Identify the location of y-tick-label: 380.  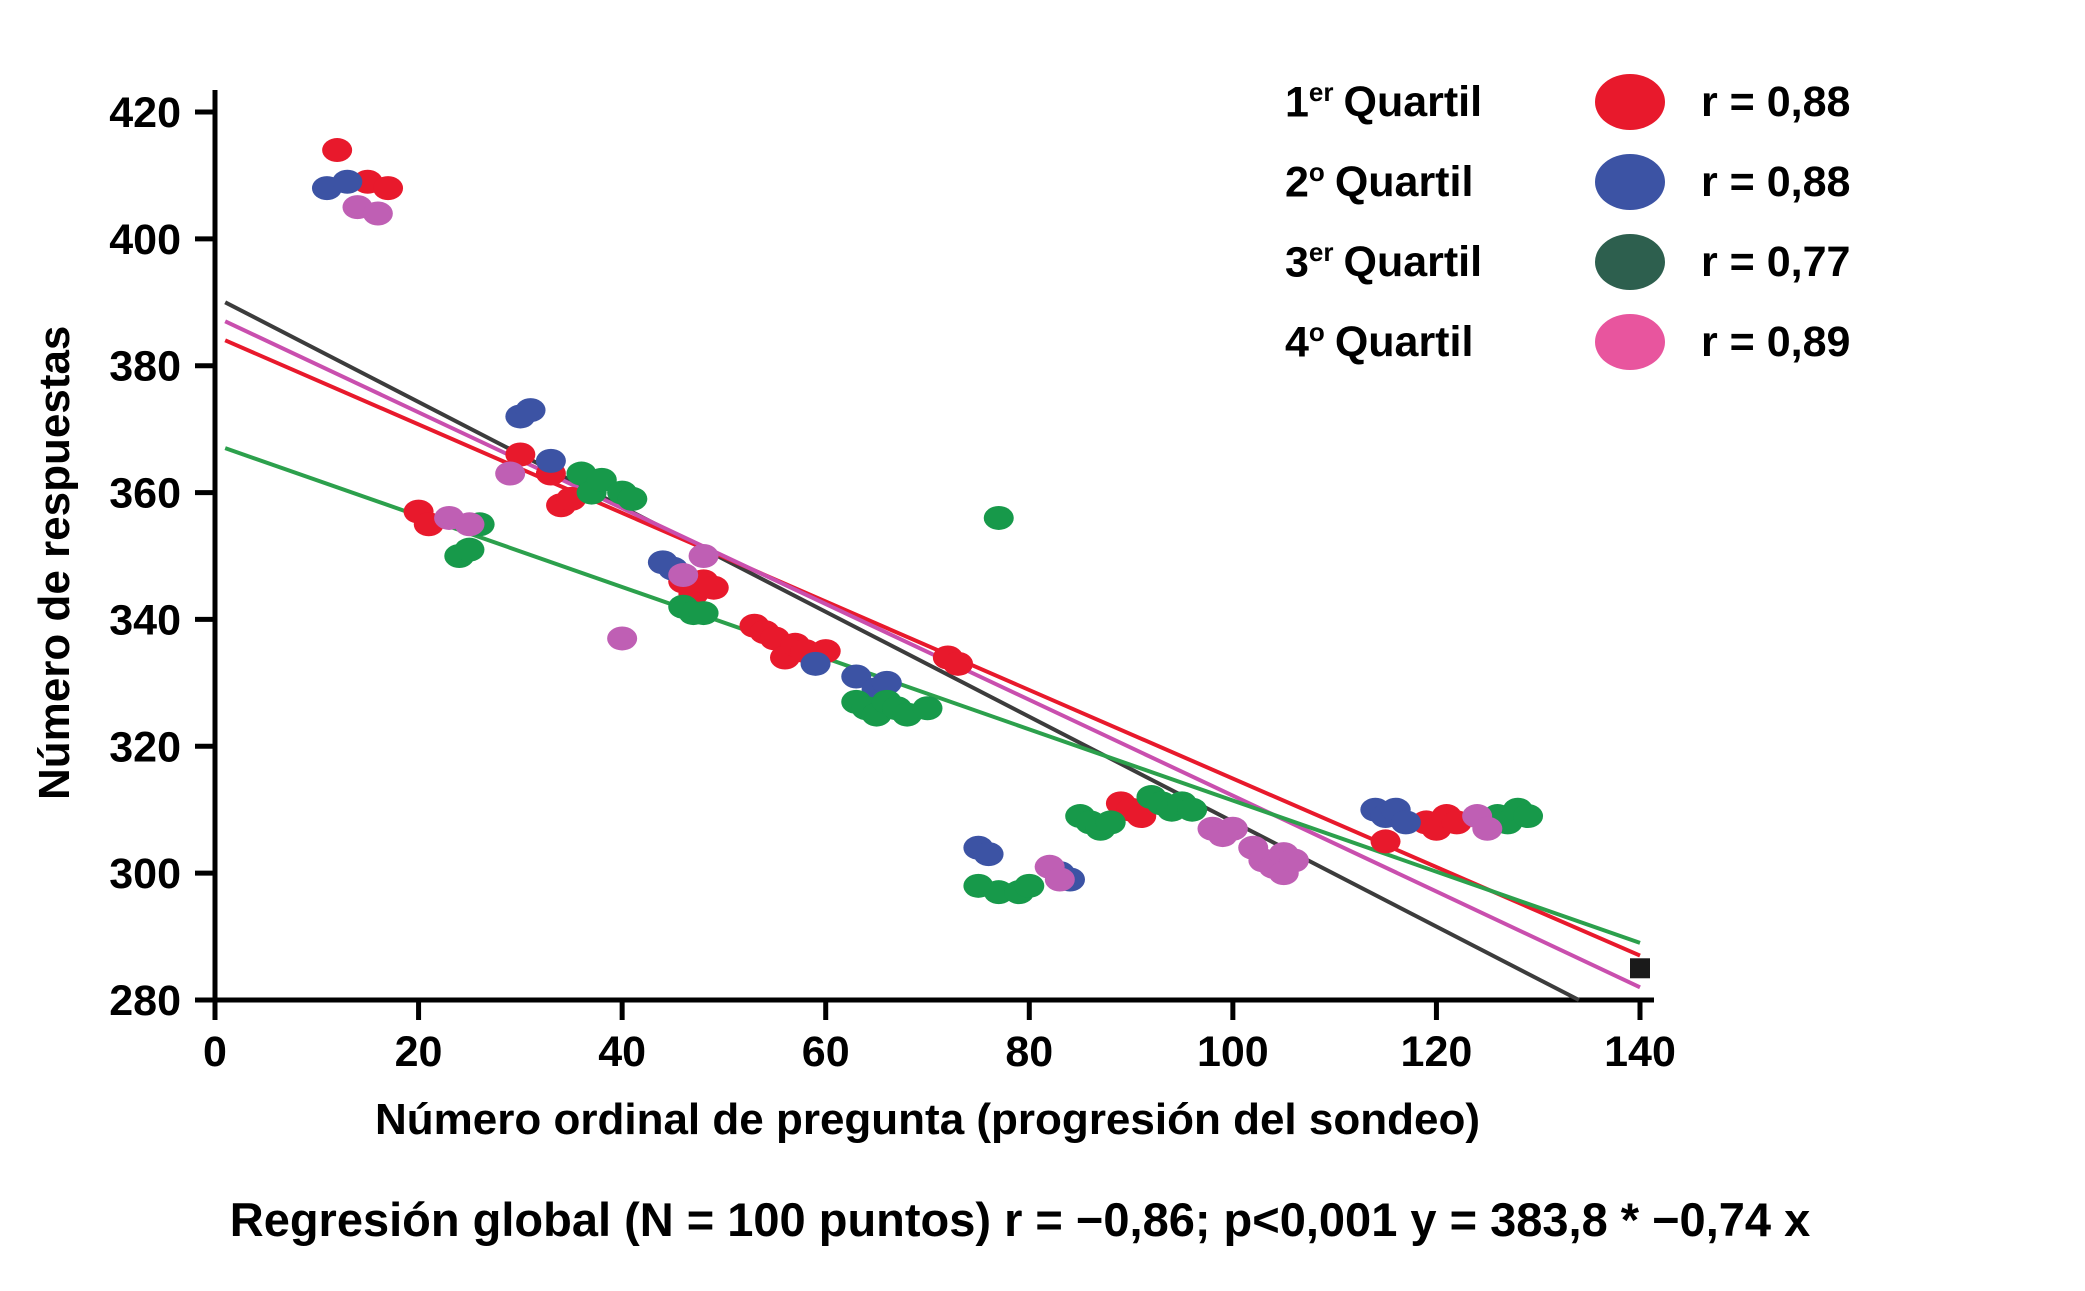
(145, 367).